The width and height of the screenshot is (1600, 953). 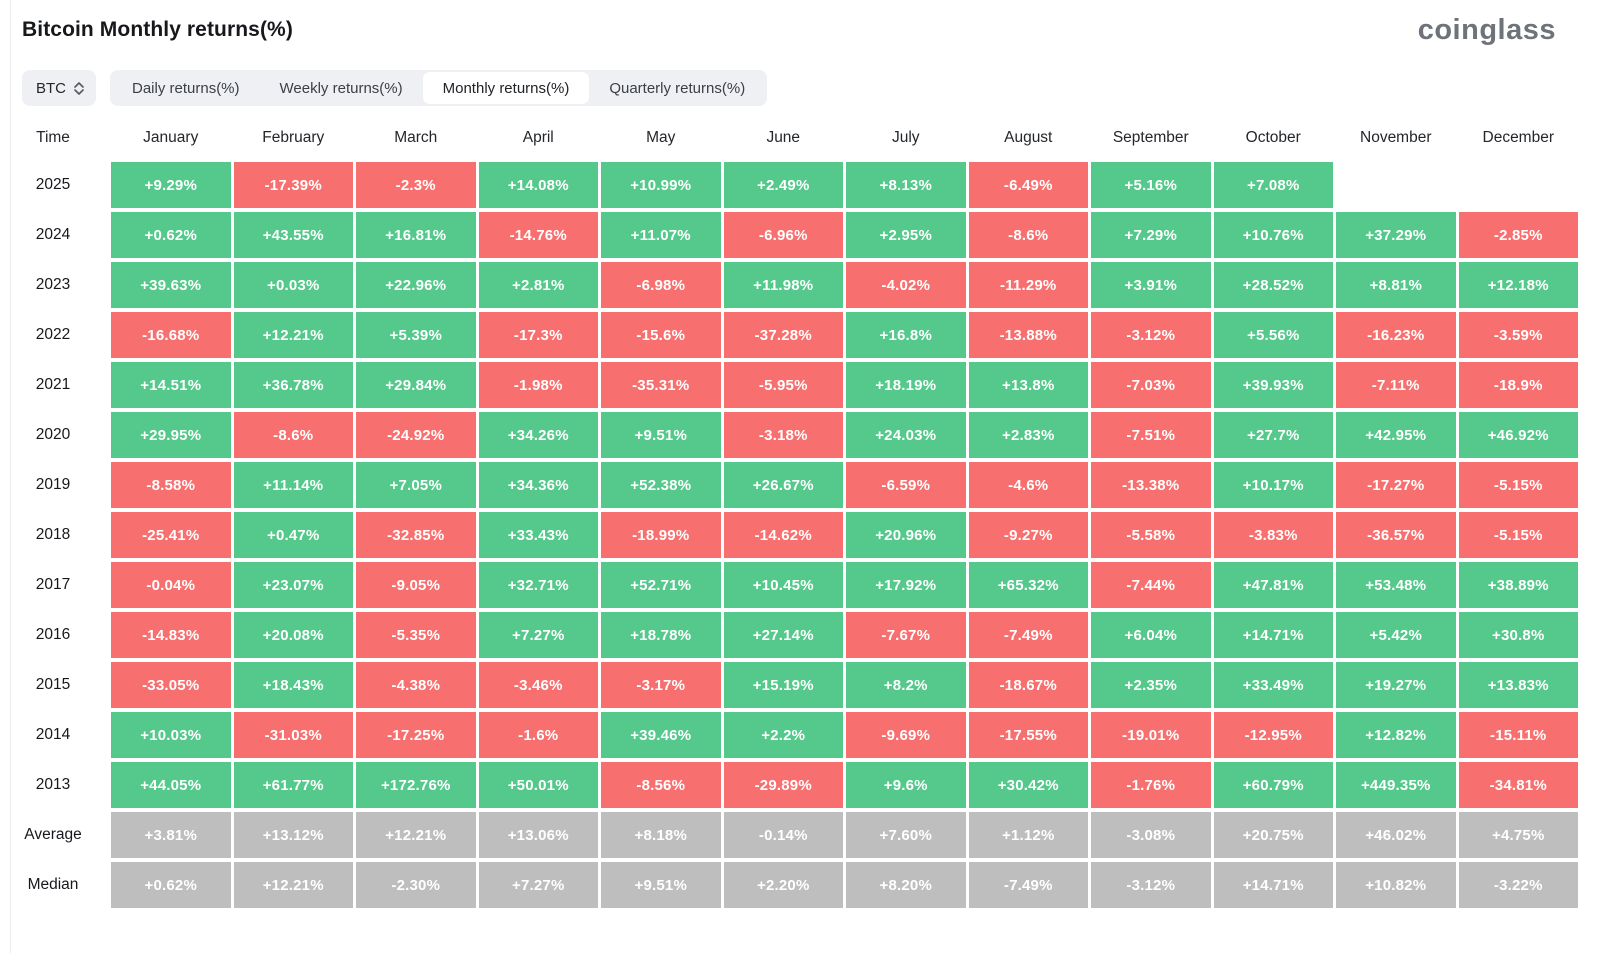 I want to click on heatmap-cell: -14.62%, so click(x=783, y=535).